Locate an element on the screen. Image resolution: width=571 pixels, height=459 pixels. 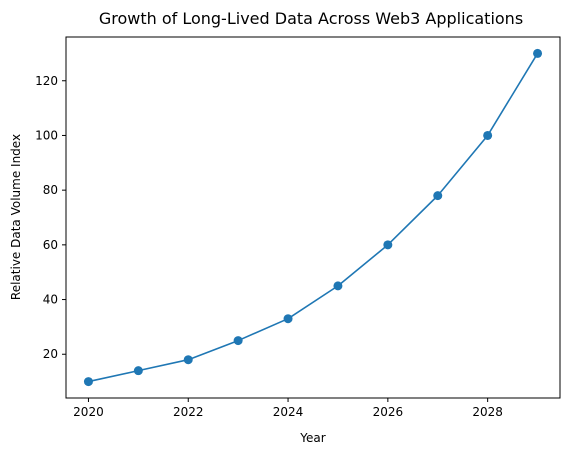
y-tick-label: 80 is located at coordinates (50, 190).